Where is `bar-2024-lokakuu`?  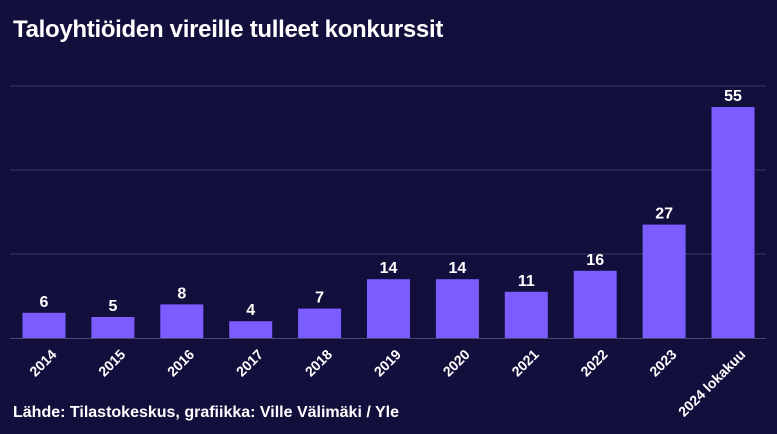
bar-2024-lokakuu is located at coordinates (733, 222).